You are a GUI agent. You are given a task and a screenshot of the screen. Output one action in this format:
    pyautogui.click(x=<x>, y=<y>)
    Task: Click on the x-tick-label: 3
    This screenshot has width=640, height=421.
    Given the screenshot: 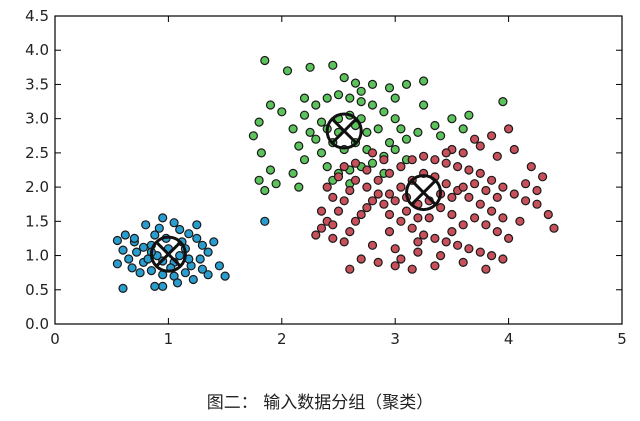 What is the action you would take?
    pyautogui.click(x=395, y=339)
    